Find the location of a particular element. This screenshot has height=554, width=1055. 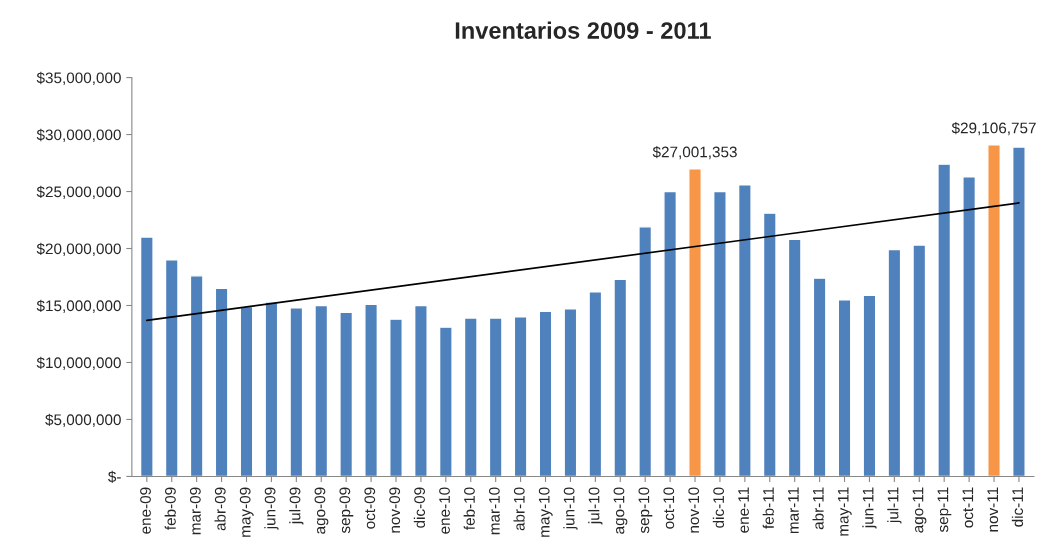

x-tick-label: abr-11 is located at coordinates (818, 508).